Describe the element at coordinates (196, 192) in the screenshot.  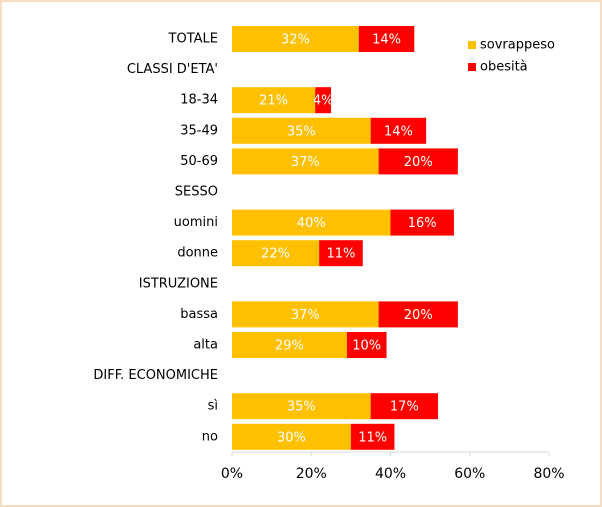
I see `category-label: SESSO` at that location.